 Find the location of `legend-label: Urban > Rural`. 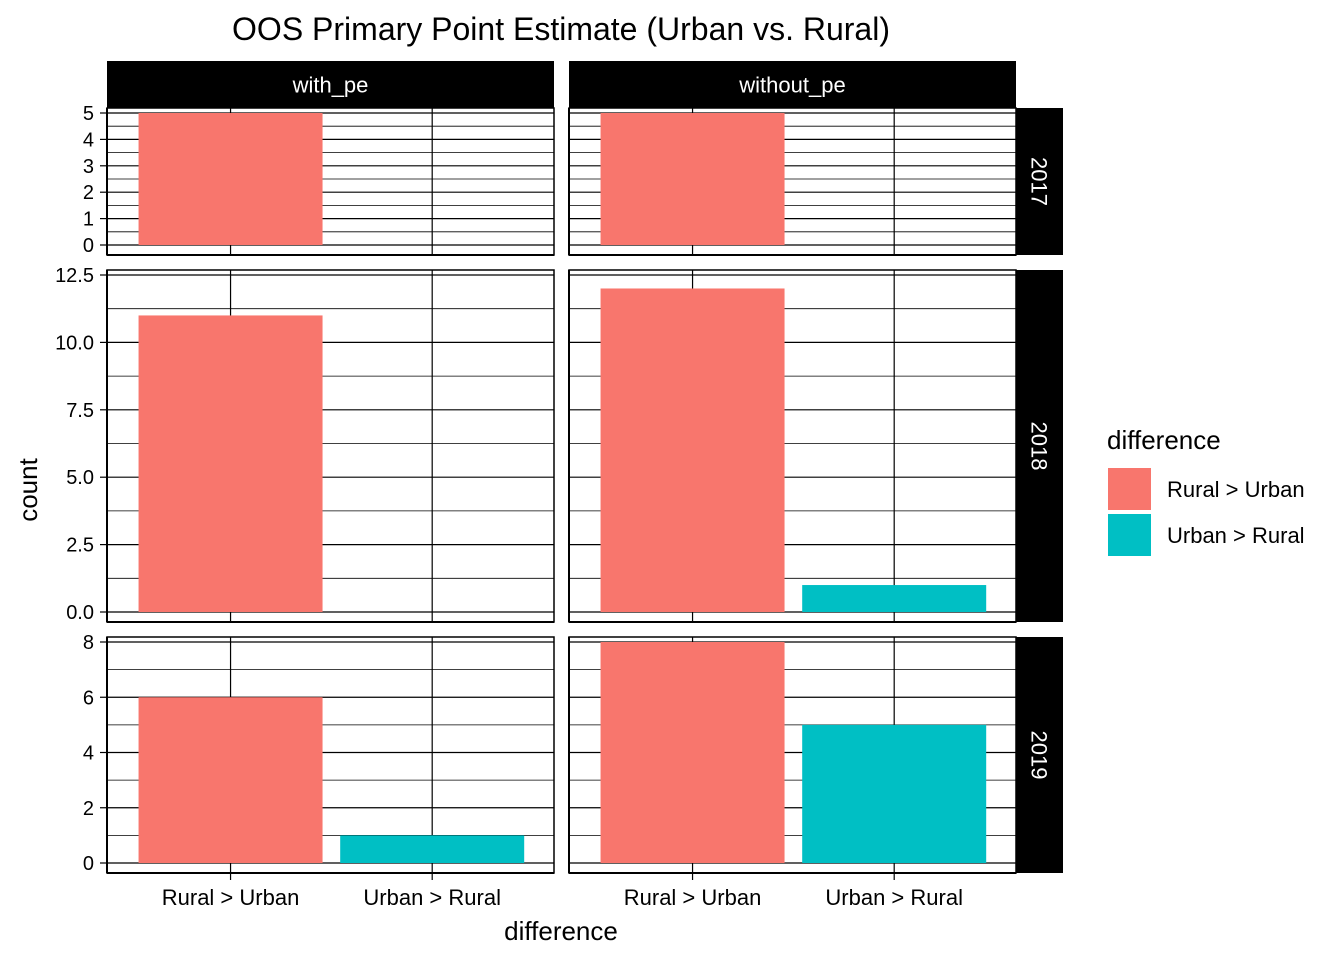

legend-label: Urban > Rural is located at coordinates (1236, 535).